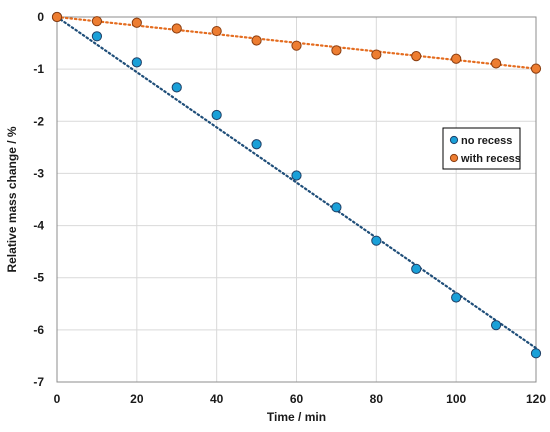 The image size is (550, 432). I want to click on x-tick-label: 40, so click(217, 399).